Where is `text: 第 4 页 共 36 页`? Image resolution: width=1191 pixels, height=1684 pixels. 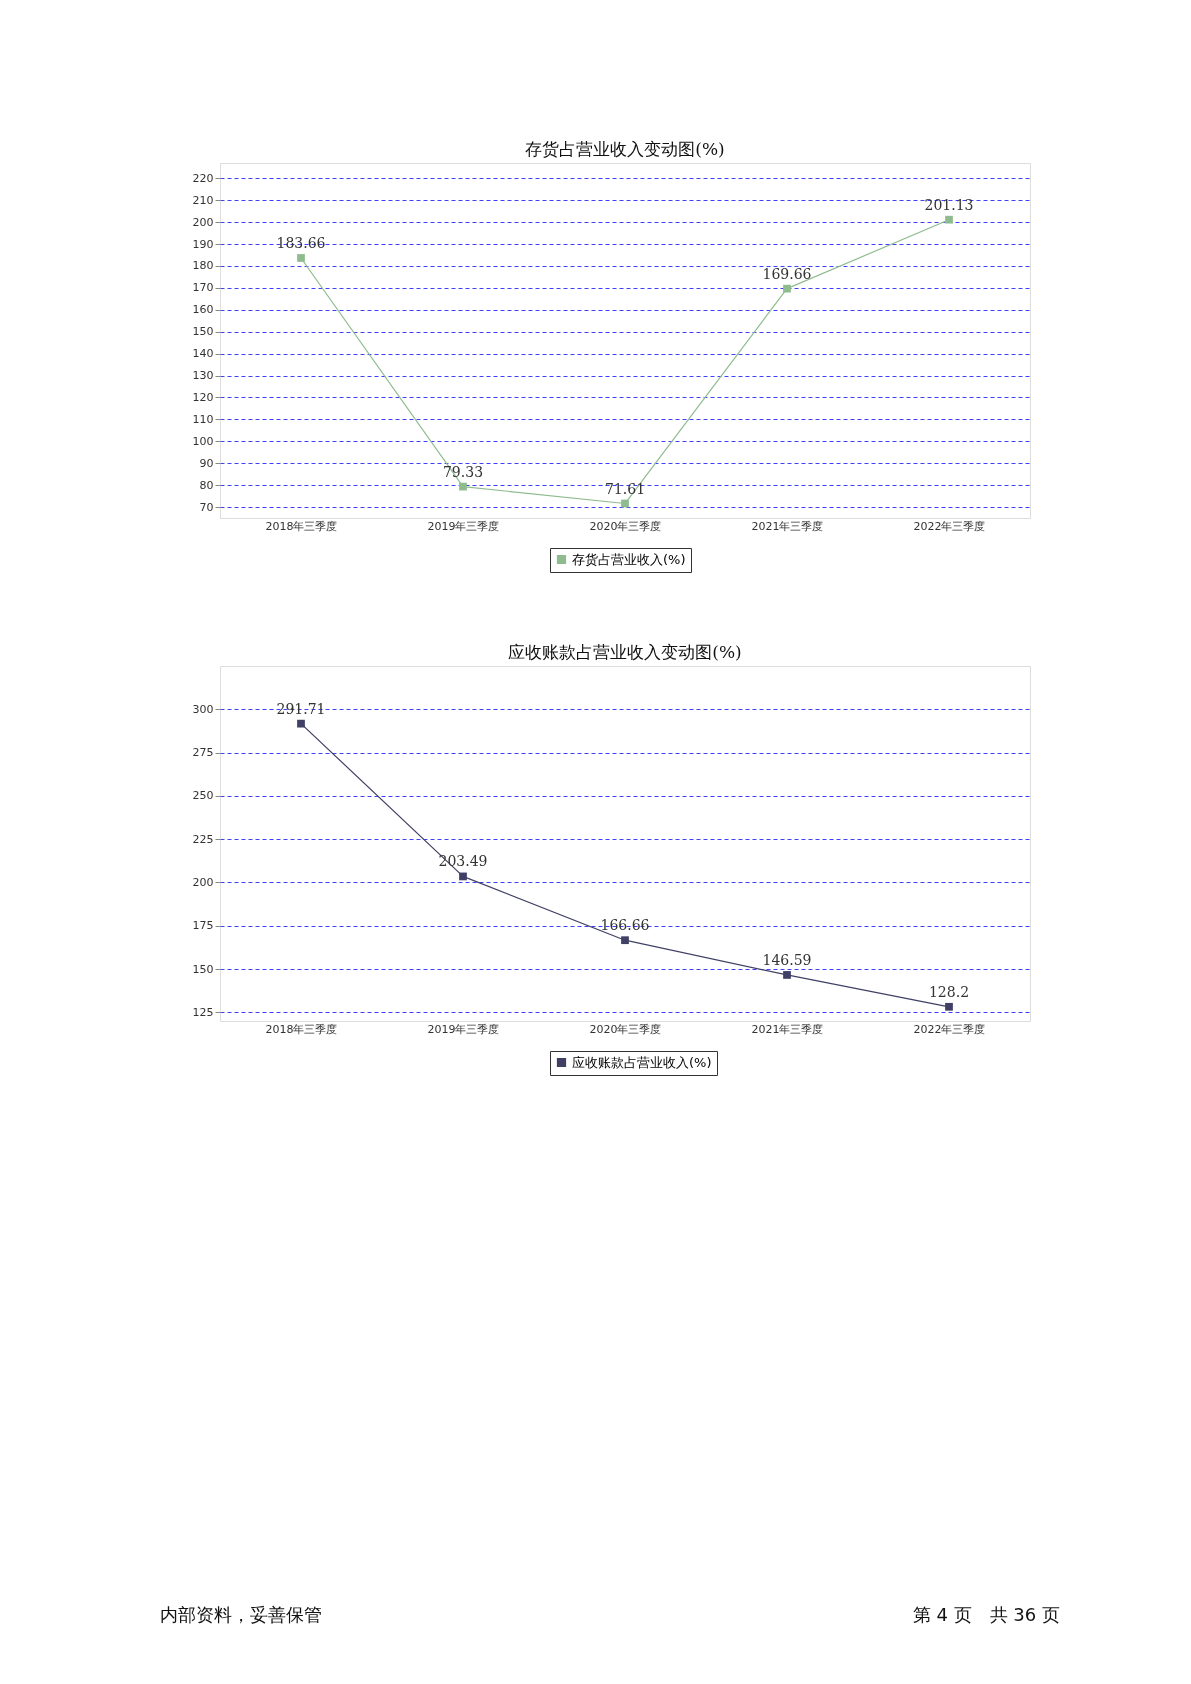 text: 第 4 页 共 36 页 is located at coordinates (986, 1614).